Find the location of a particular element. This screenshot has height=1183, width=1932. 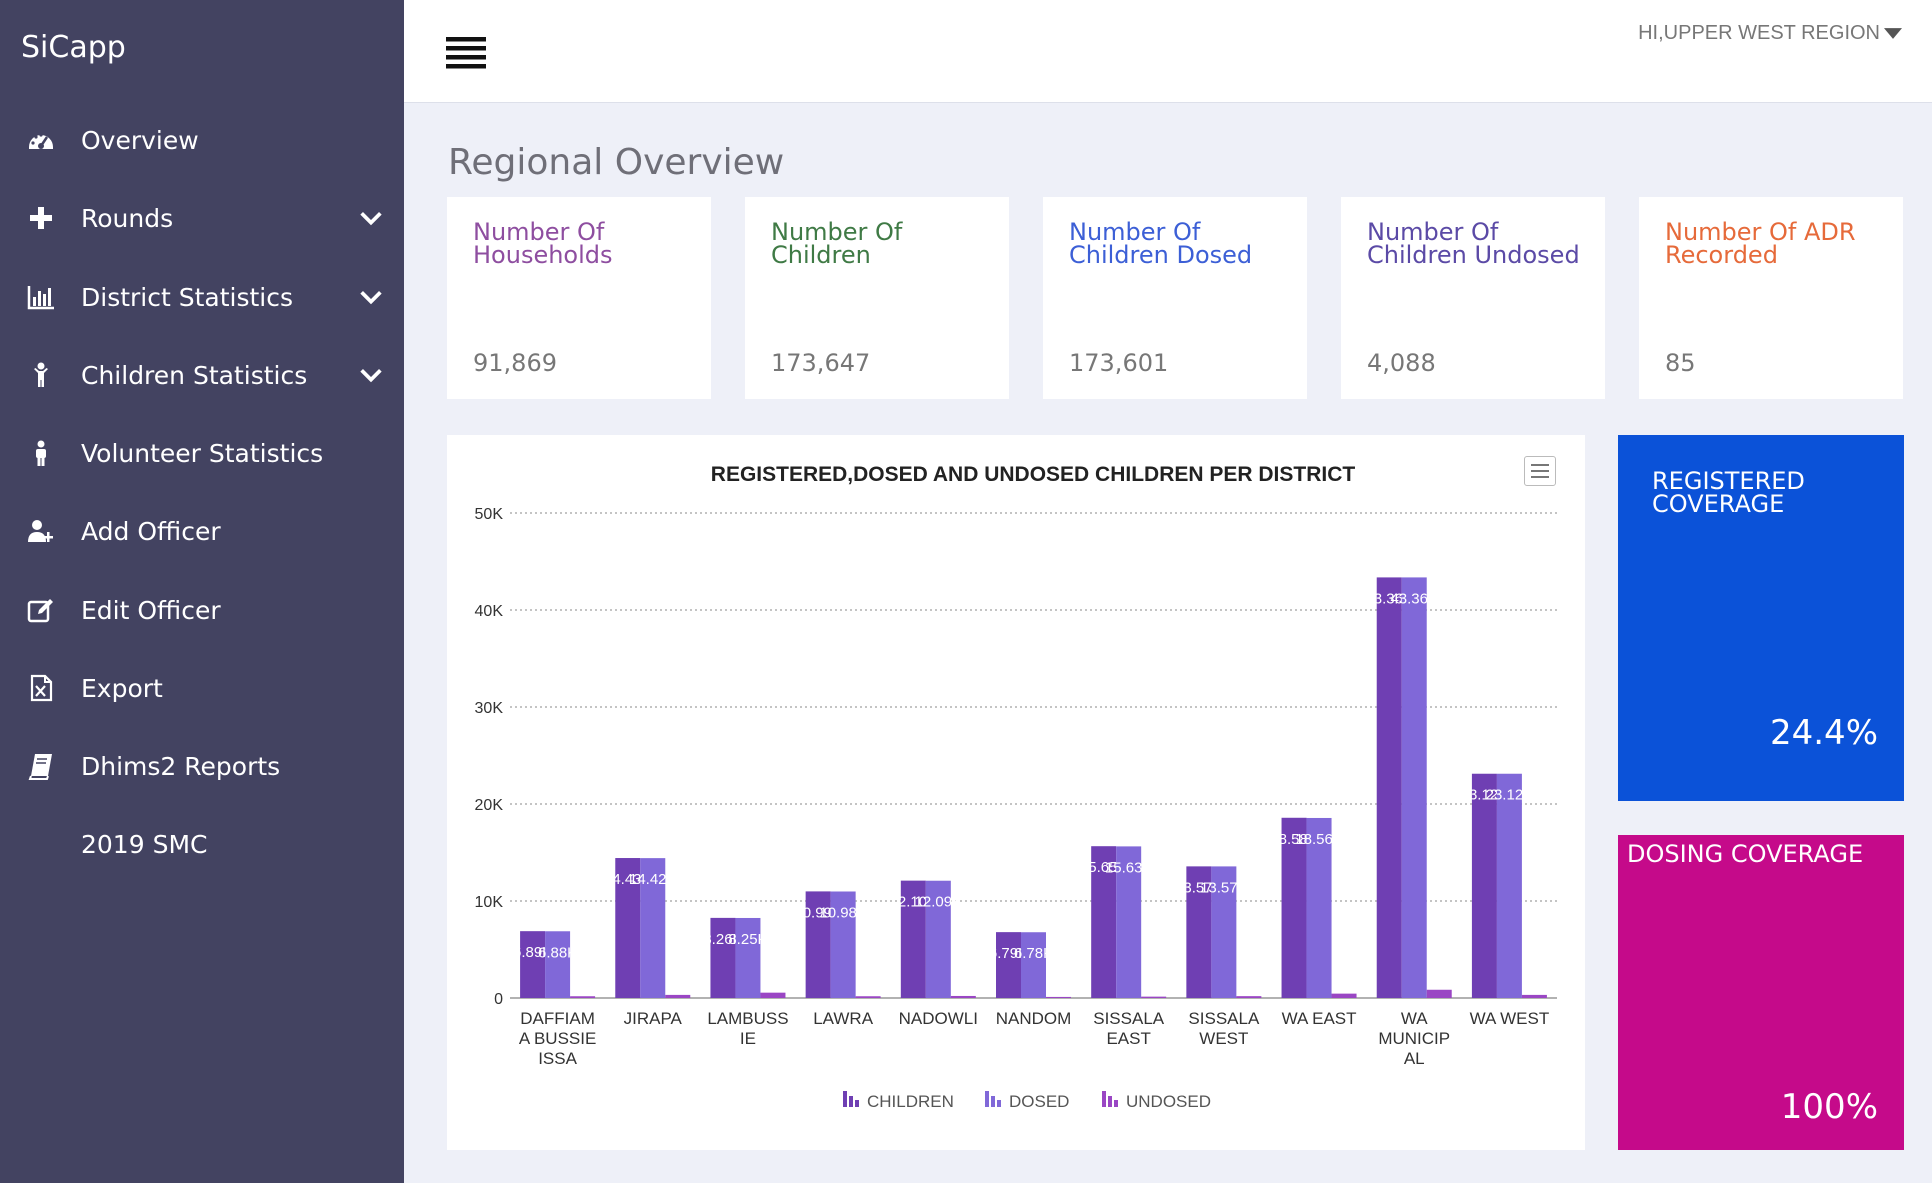

stat-card-households: Number Of Households 91,869 is located at coordinates (579, 298).